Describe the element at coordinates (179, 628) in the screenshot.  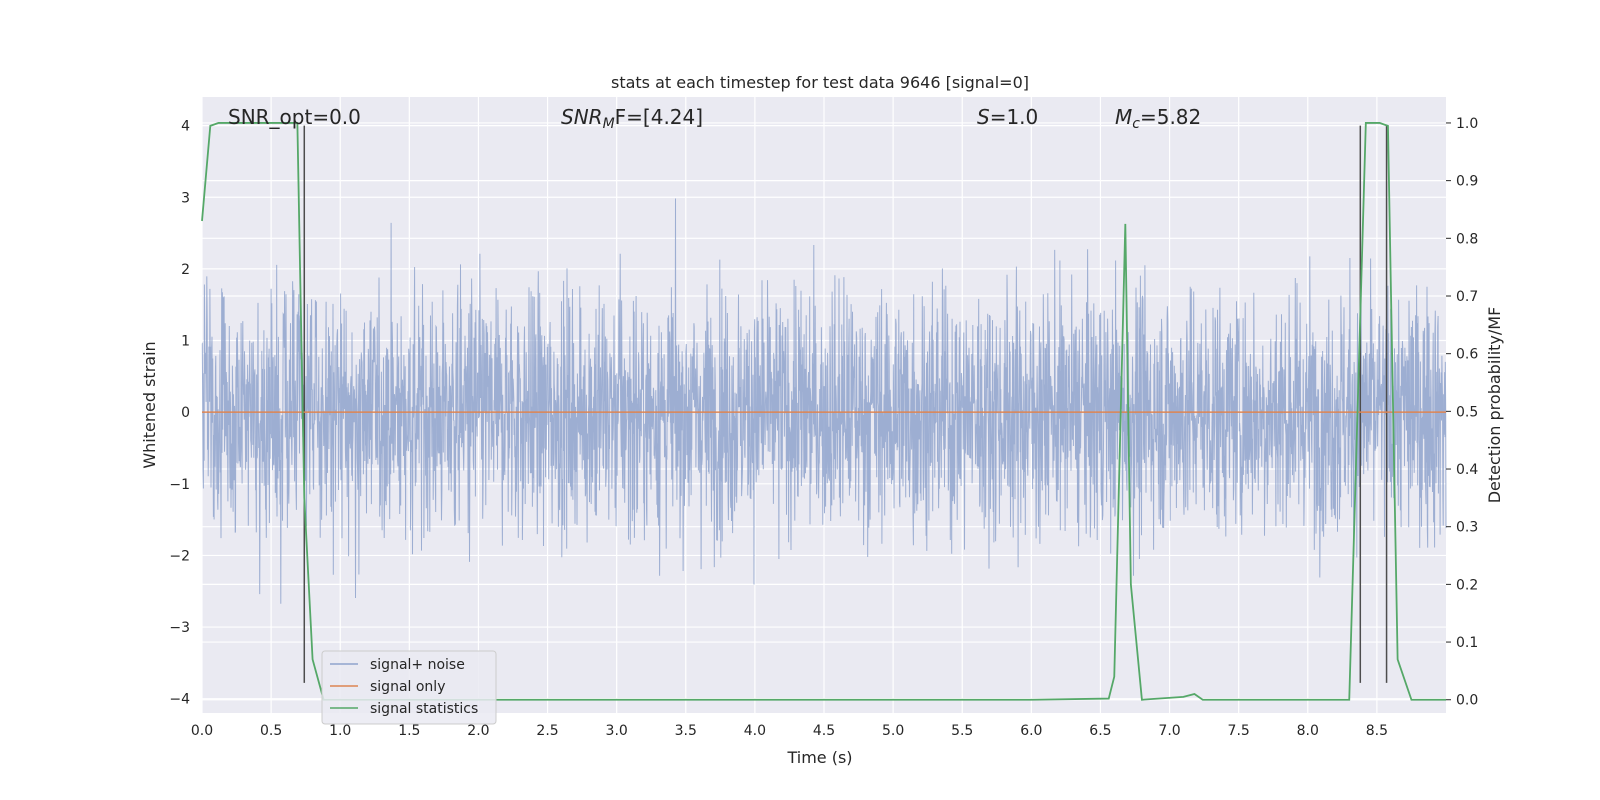
I see `y-tick-label: −3` at that location.